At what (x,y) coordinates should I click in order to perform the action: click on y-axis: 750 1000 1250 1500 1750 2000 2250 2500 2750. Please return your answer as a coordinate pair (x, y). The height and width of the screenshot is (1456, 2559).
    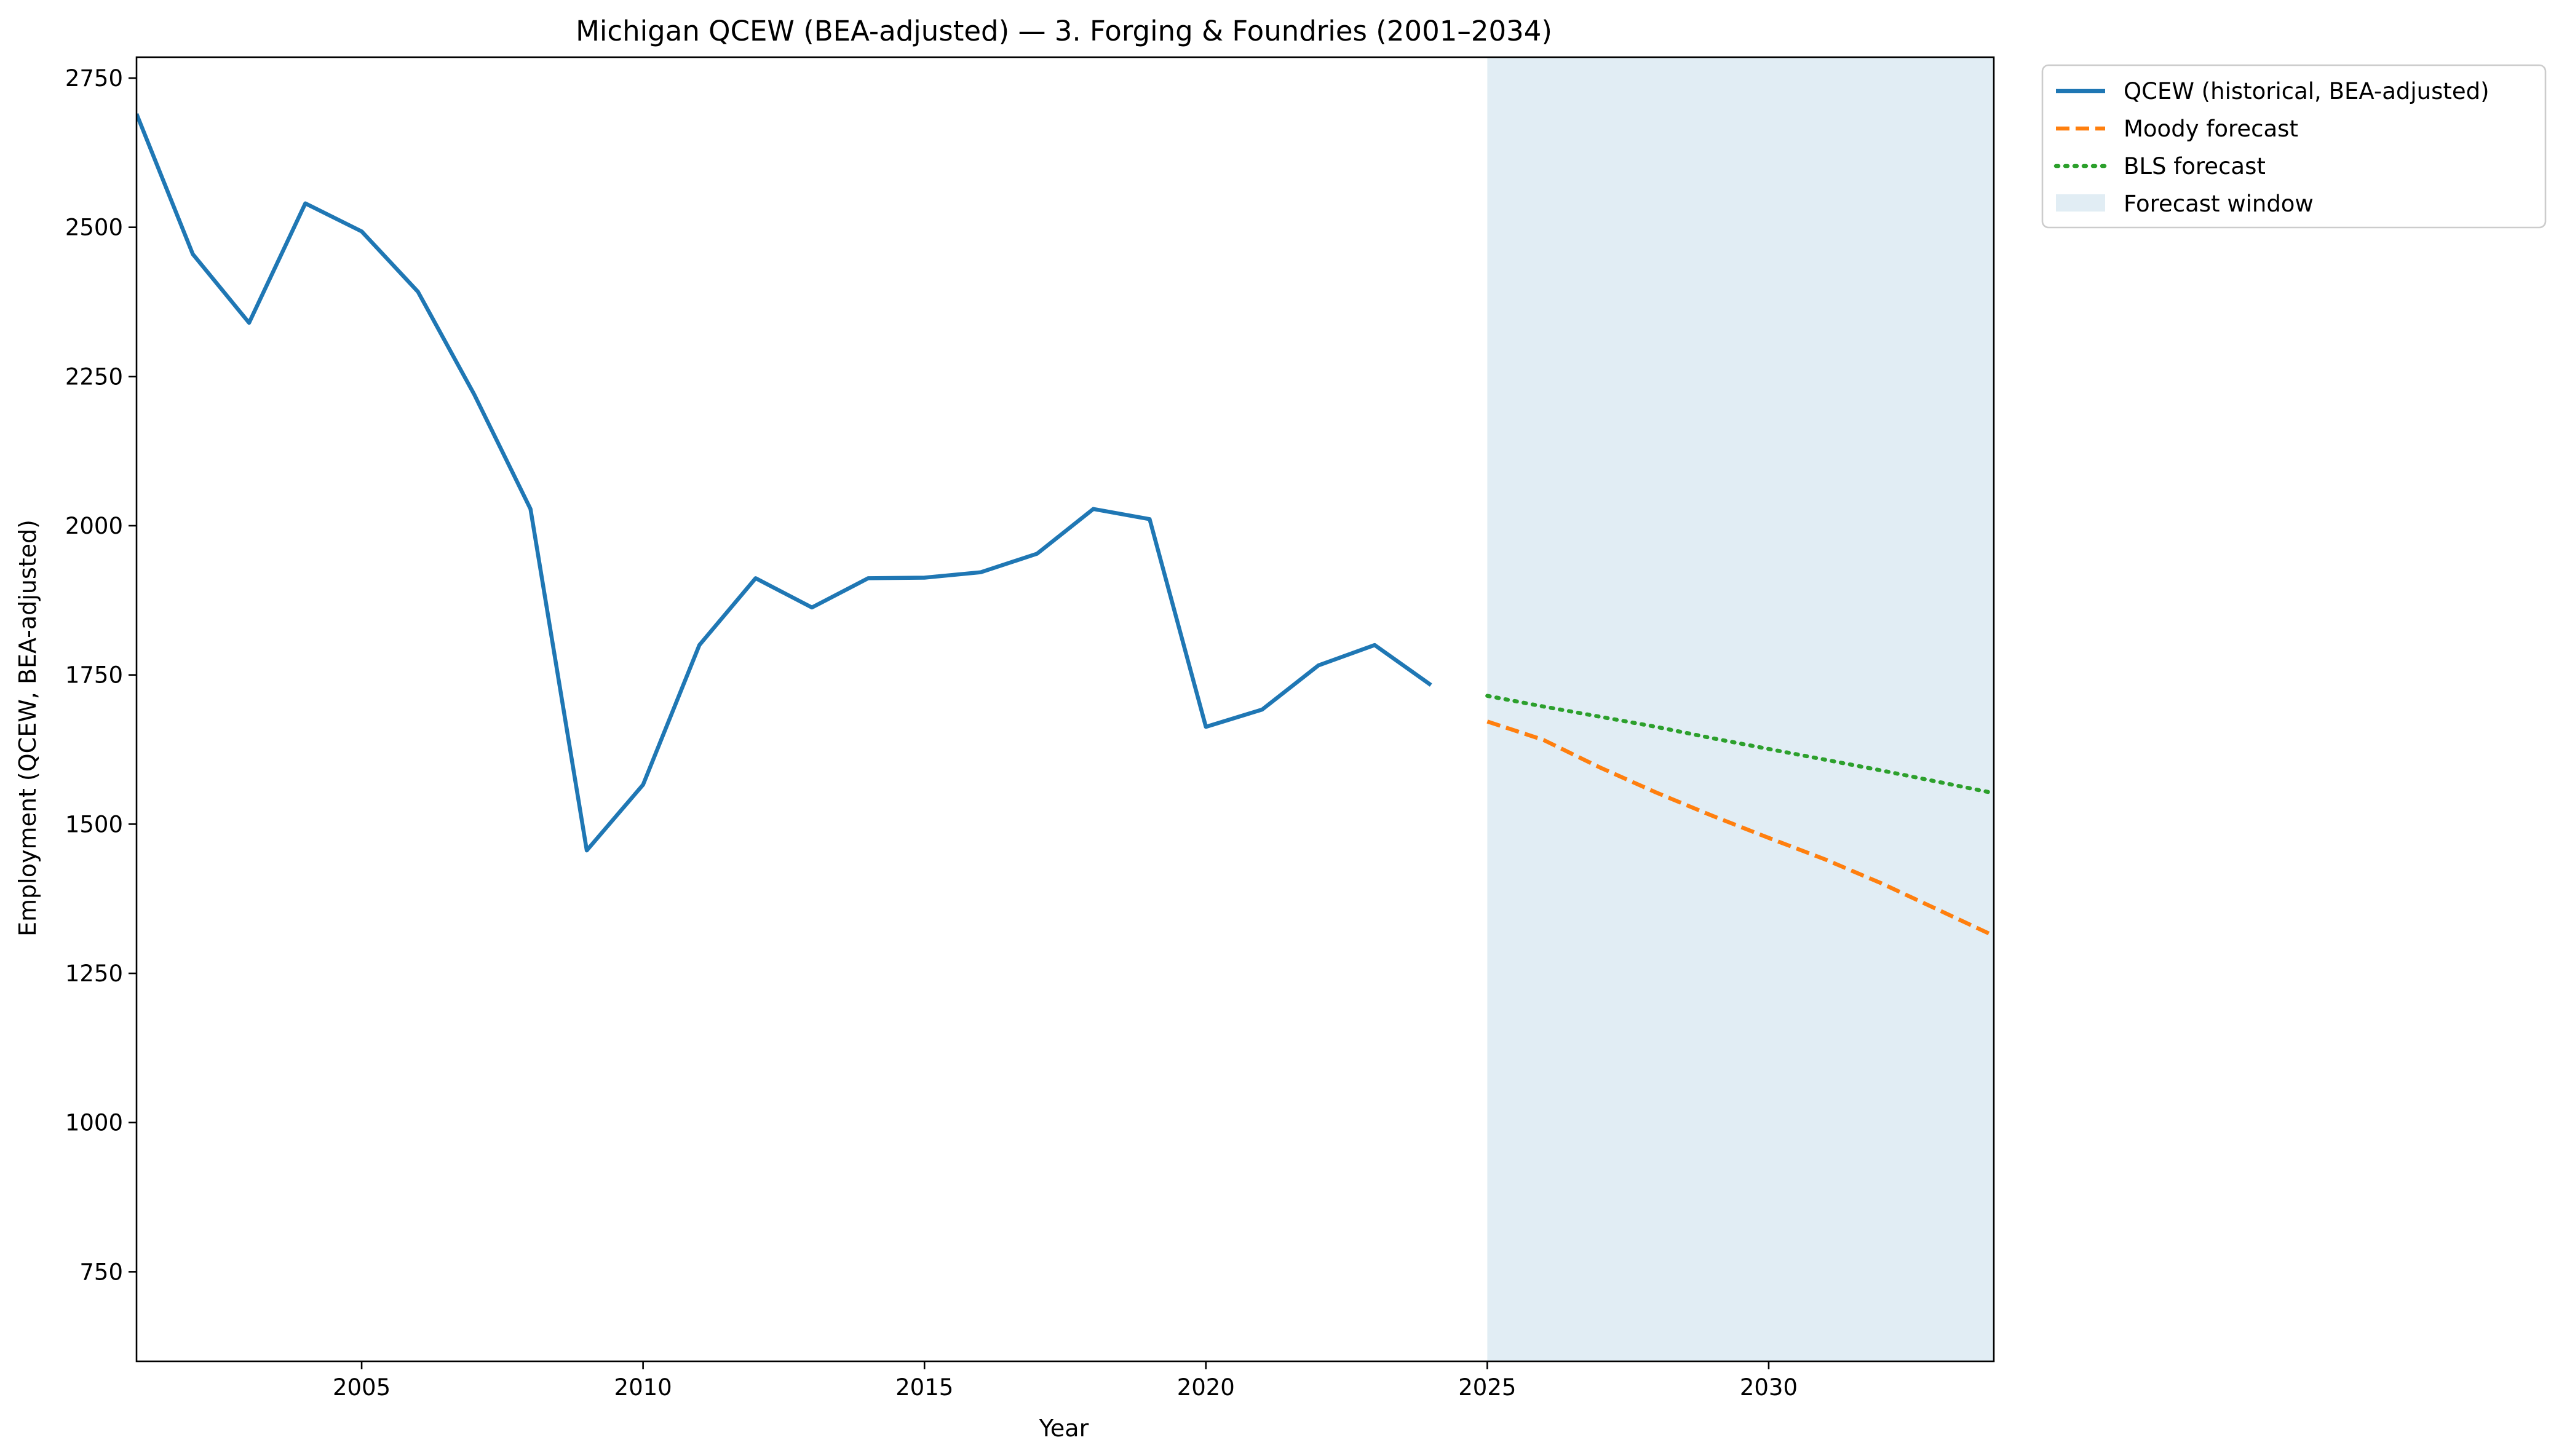
    Looking at the image, I should click on (101, 675).